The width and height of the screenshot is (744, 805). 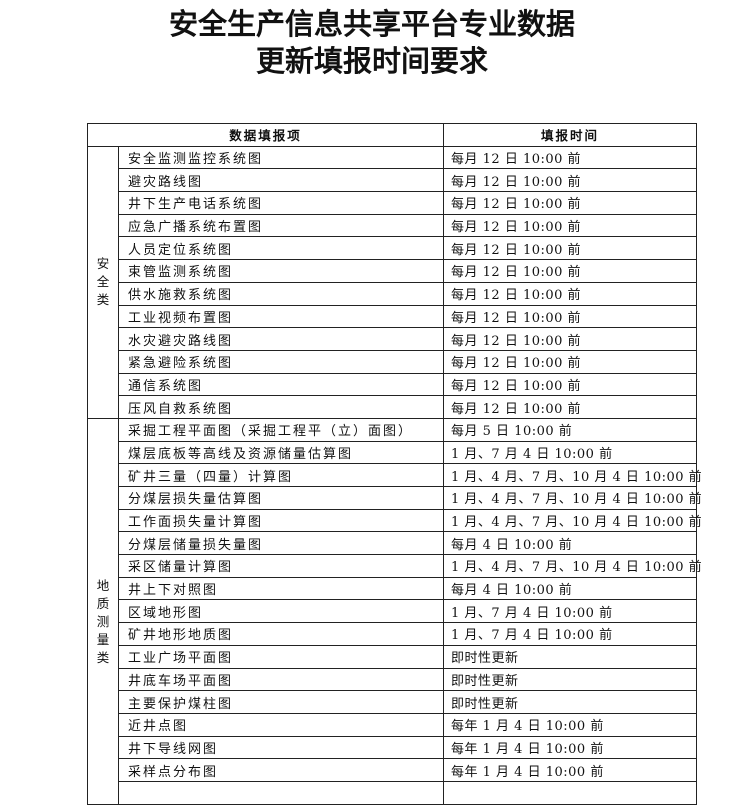 I want to click on item-cell: 束管监测系统图, so click(x=281, y=271).